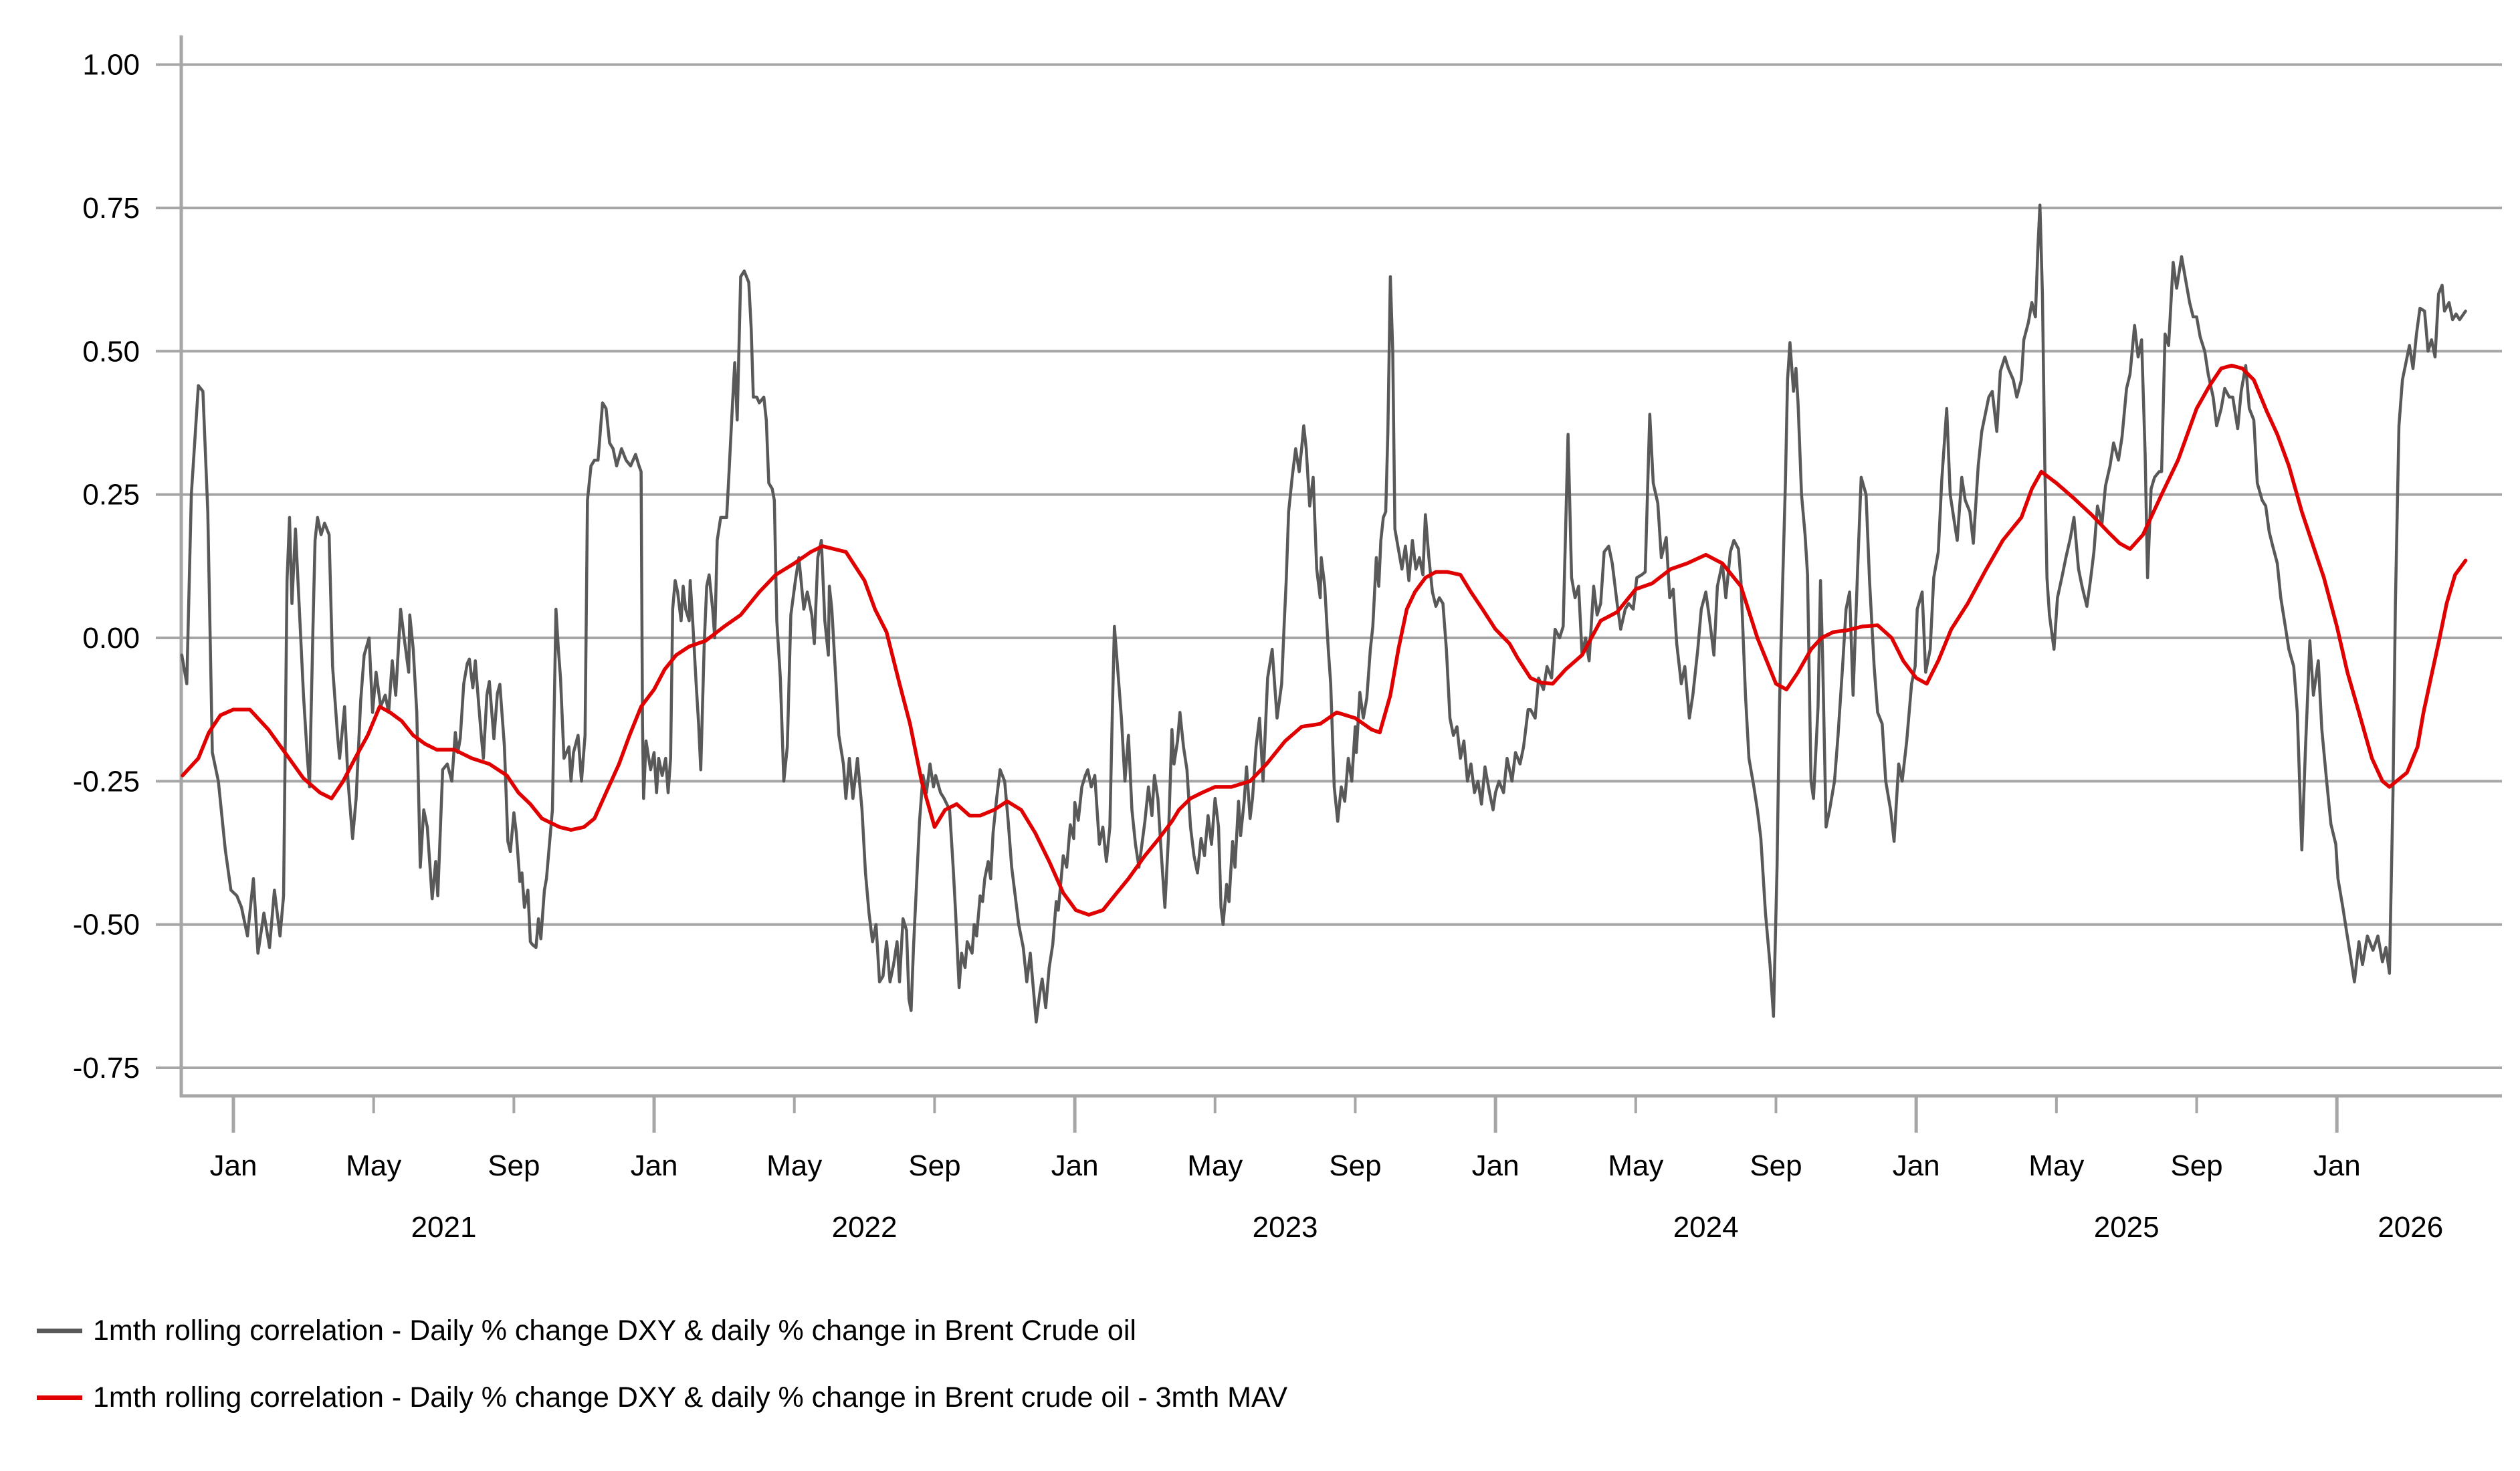 The image size is (2520, 1471). What do you see at coordinates (106, 1068) in the screenshot?
I see `y-tick-label: -0.75` at bounding box center [106, 1068].